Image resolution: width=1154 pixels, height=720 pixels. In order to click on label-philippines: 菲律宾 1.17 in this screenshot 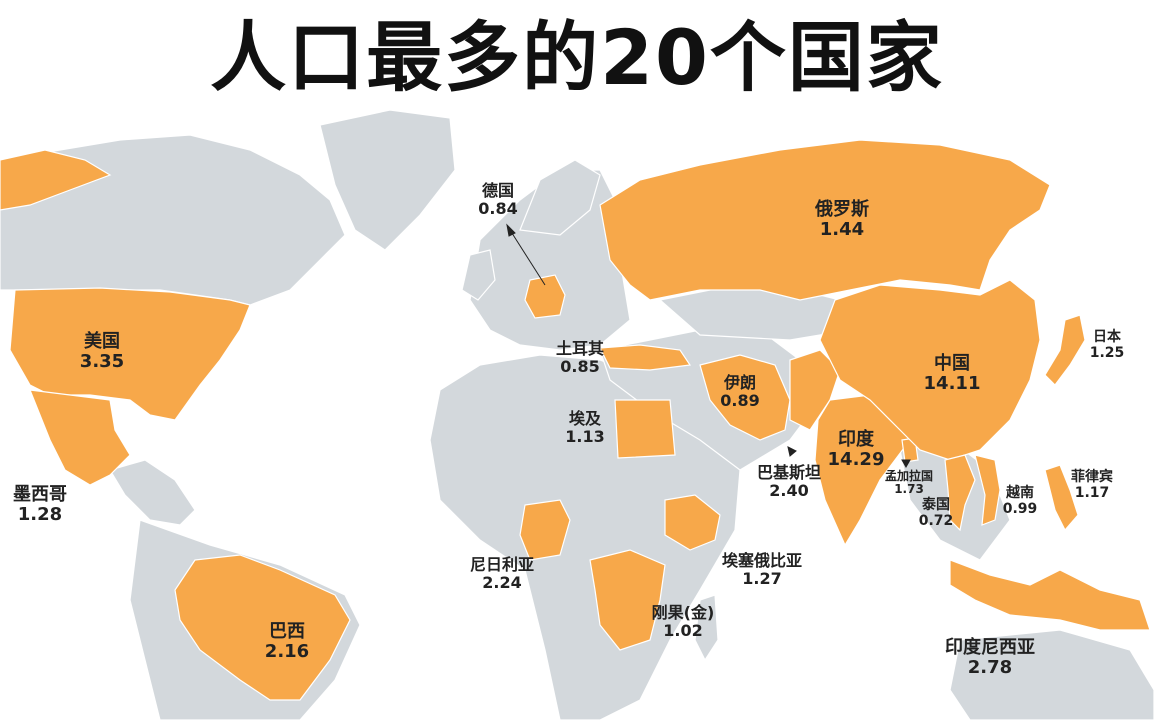, I will do `click(1092, 485)`.